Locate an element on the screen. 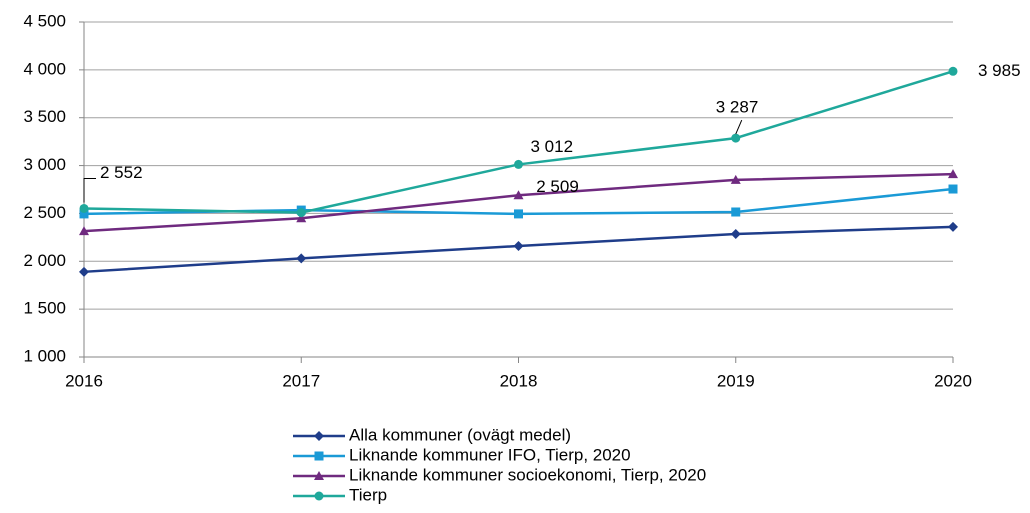 The height and width of the screenshot is (513, 1030). data-label: 2 509 is located at coordinates (557, 186).